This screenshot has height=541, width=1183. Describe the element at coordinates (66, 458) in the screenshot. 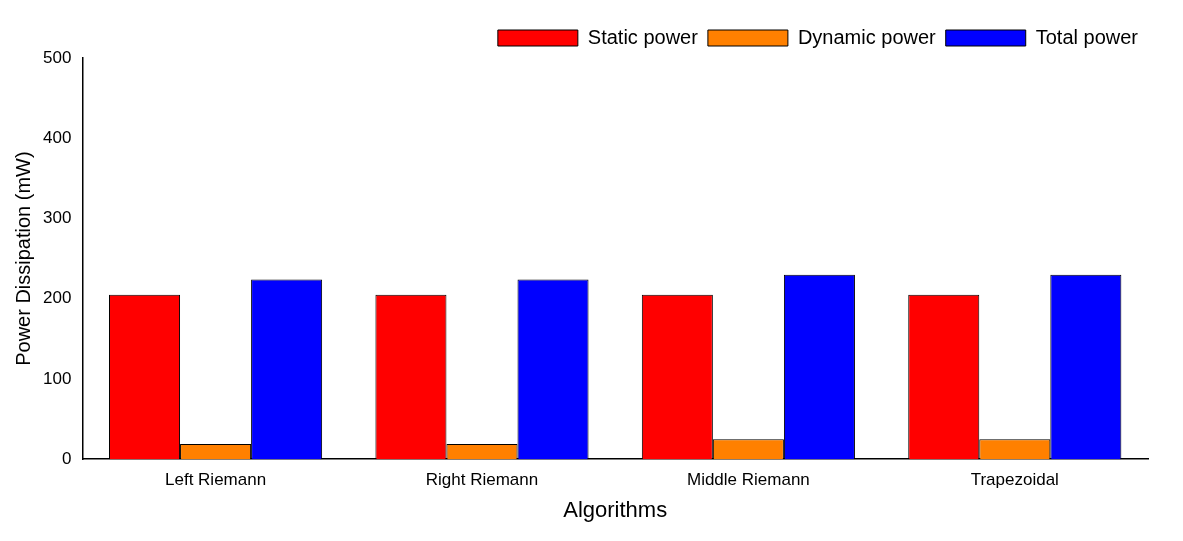

I see `y-tick-label: 0` at that location.